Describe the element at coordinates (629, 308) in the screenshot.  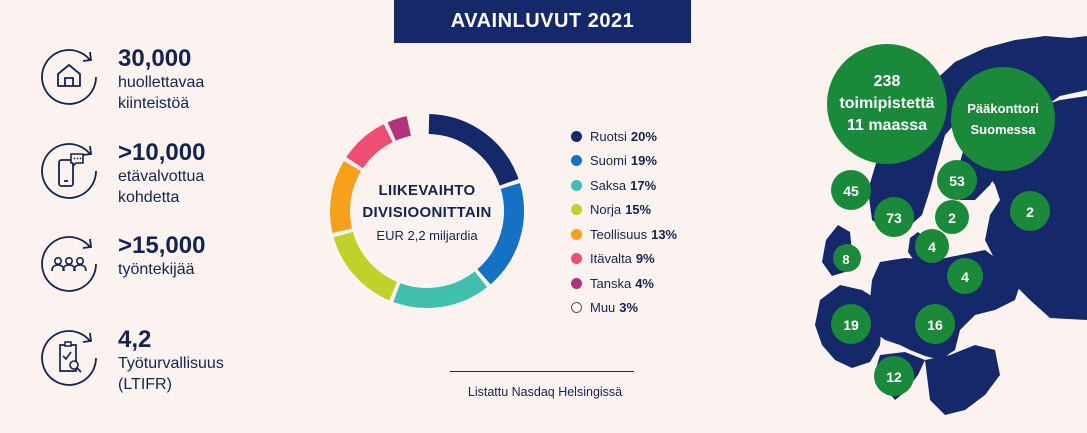
I see `legend-pct: 3%` at that location.